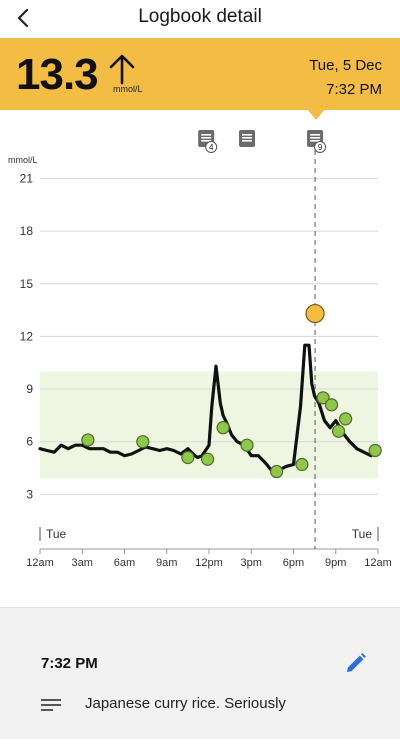  Describe the element at coordinates (315, 313) in the screenshot. I see `selected-reading-point` at that location.